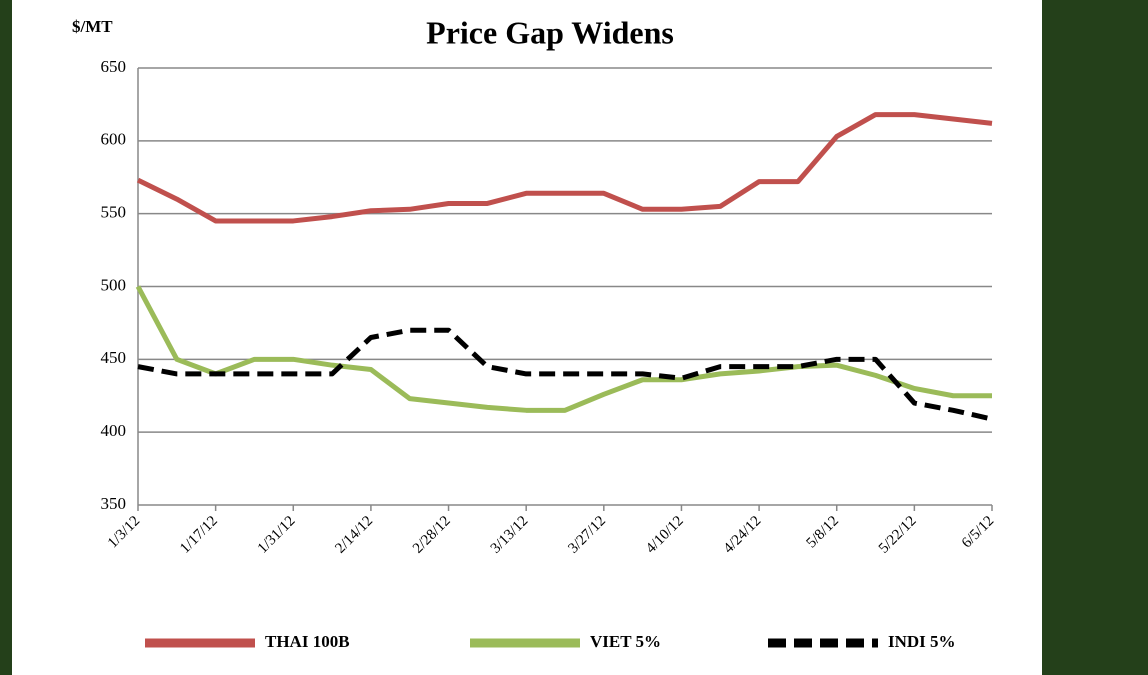  I want to click on y-axis-label: $/MT, so click(92, 26).